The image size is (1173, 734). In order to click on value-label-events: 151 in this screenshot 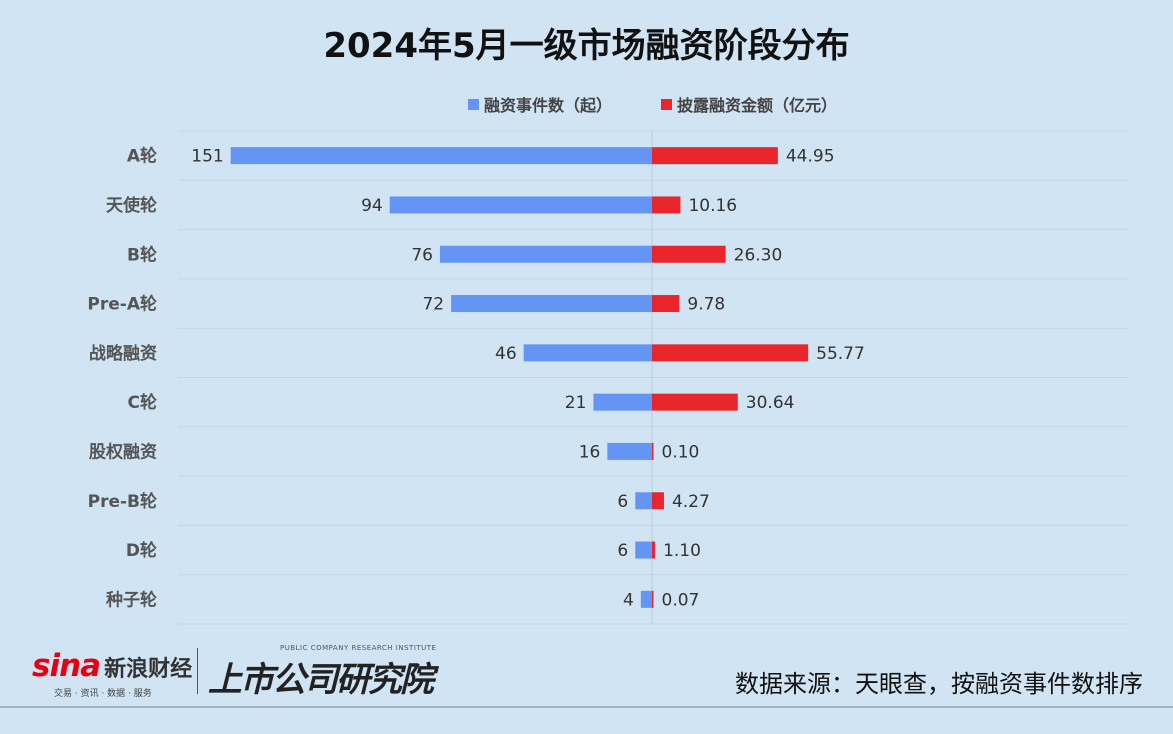, I will do `click(207, 157)`.